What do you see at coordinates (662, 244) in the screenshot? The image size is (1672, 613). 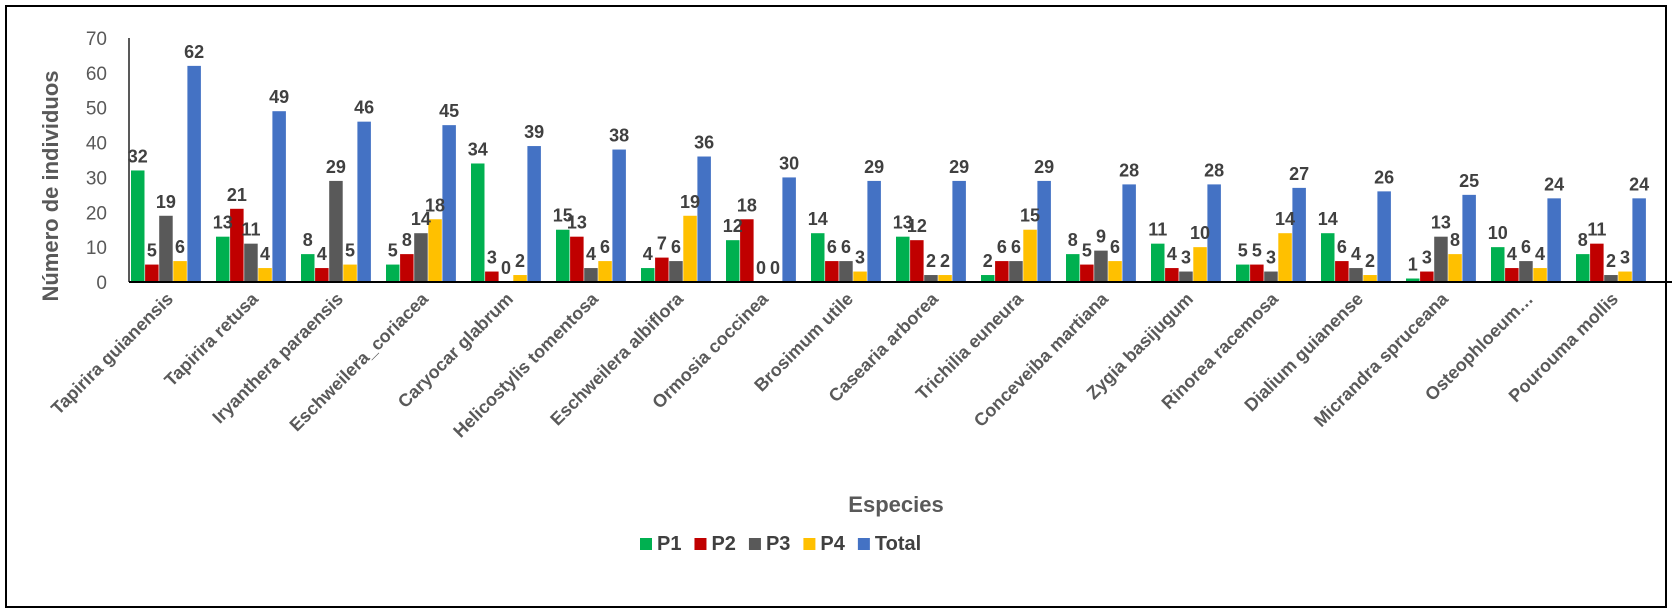 I see `data-label: 7` at bounding box center [662, 244].